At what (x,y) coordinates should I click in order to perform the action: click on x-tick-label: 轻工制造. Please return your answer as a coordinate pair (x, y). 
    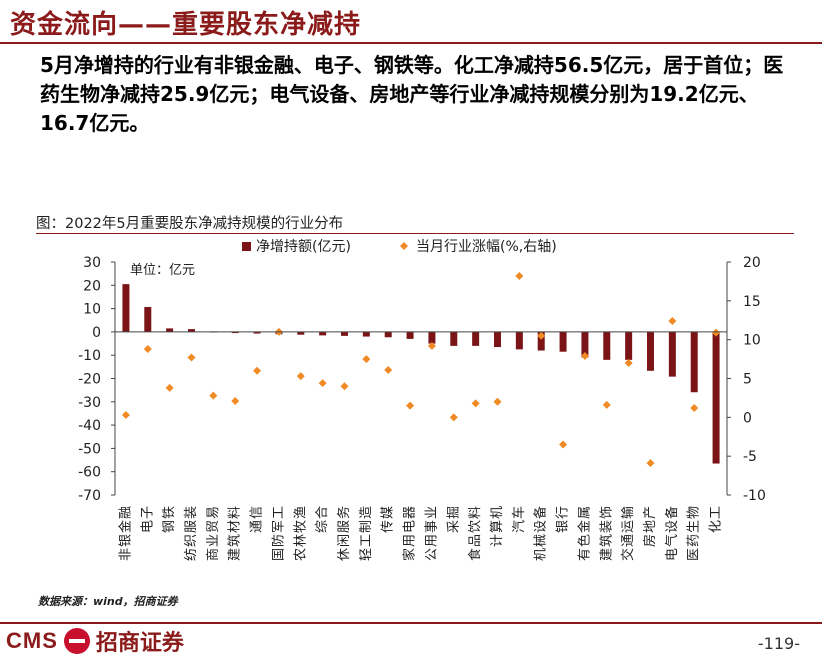
    Looking at the image, I should click on (366, 533).